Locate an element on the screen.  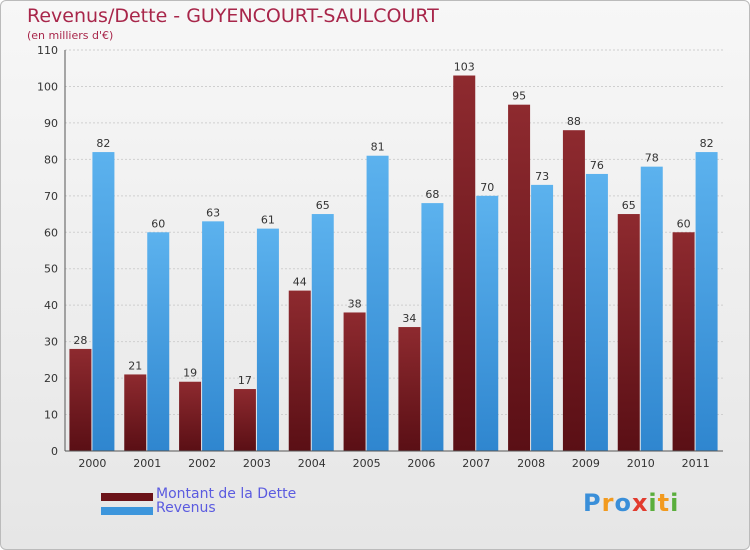
y-tick-label: 70 is located at coordinates (51, 196).